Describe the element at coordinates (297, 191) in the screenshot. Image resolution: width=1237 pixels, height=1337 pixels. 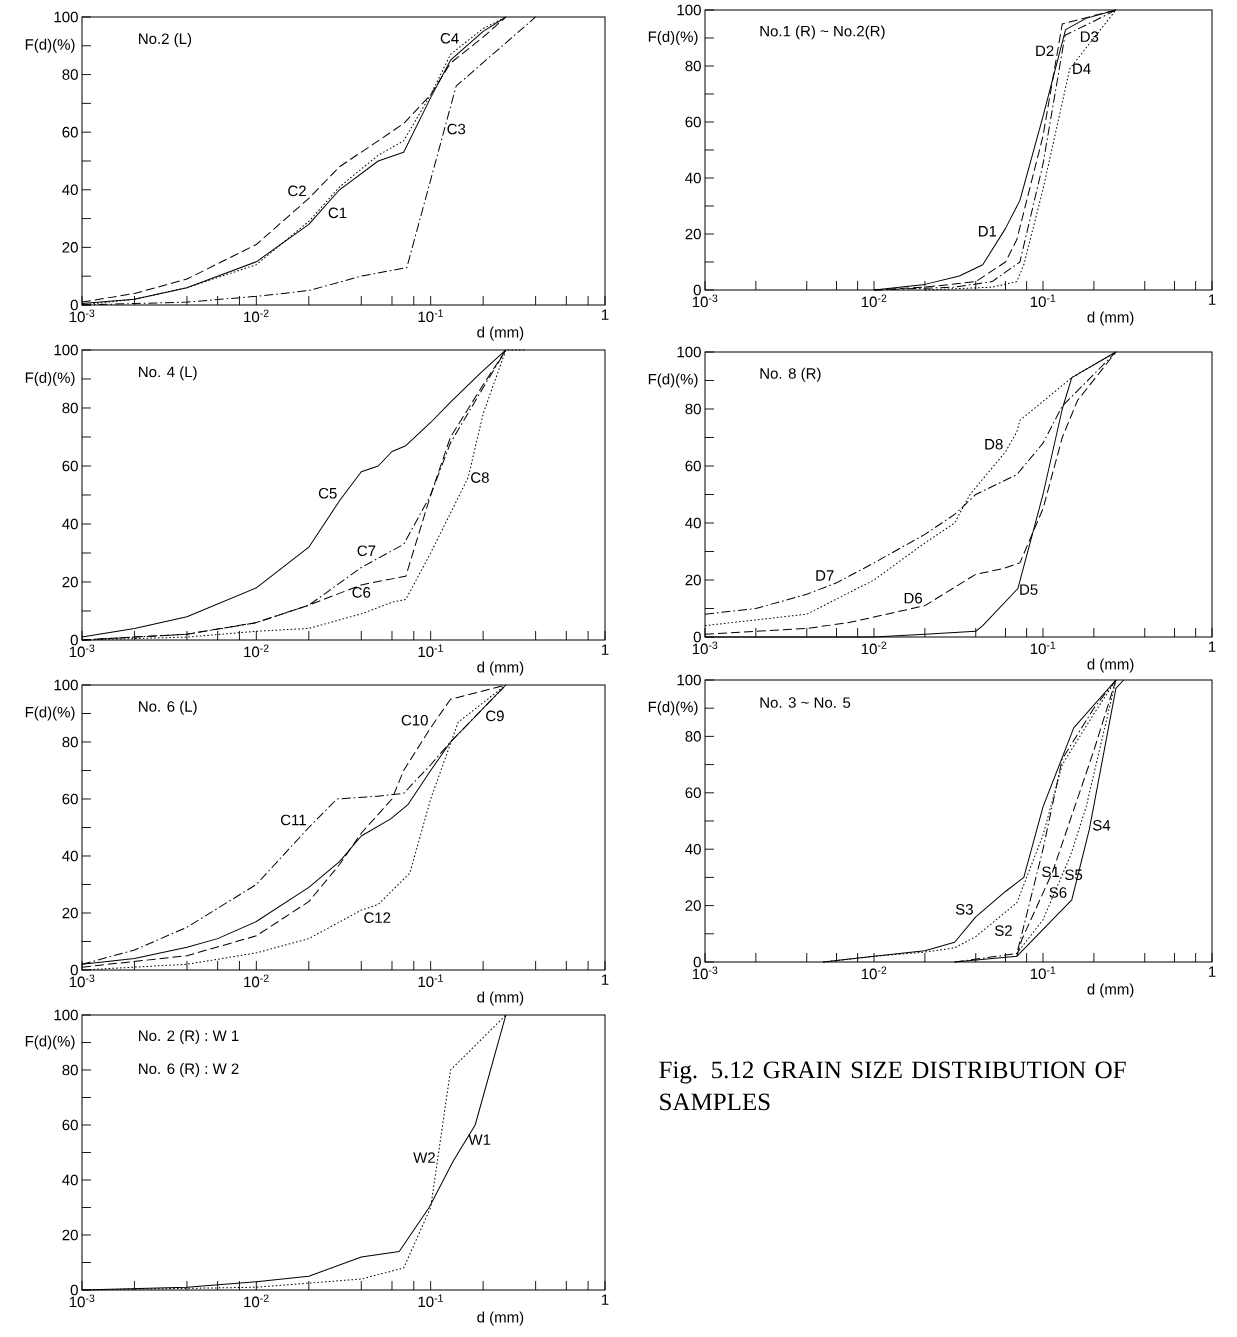
I see `series-label: C2` at that location.